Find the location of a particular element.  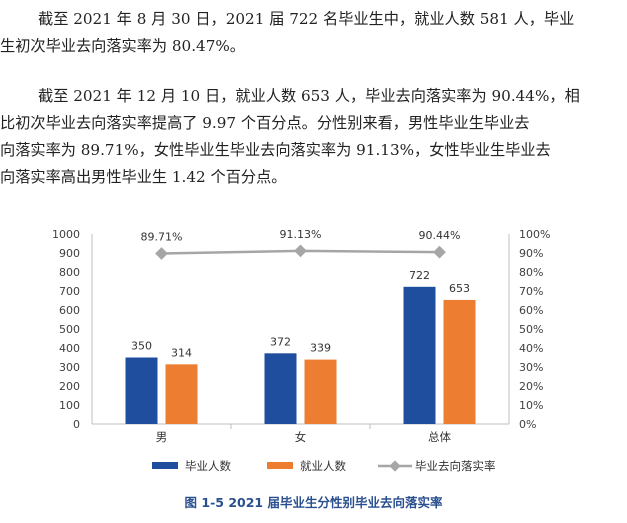

y2-tick-label: 60% is located at coordinates (531, 310).